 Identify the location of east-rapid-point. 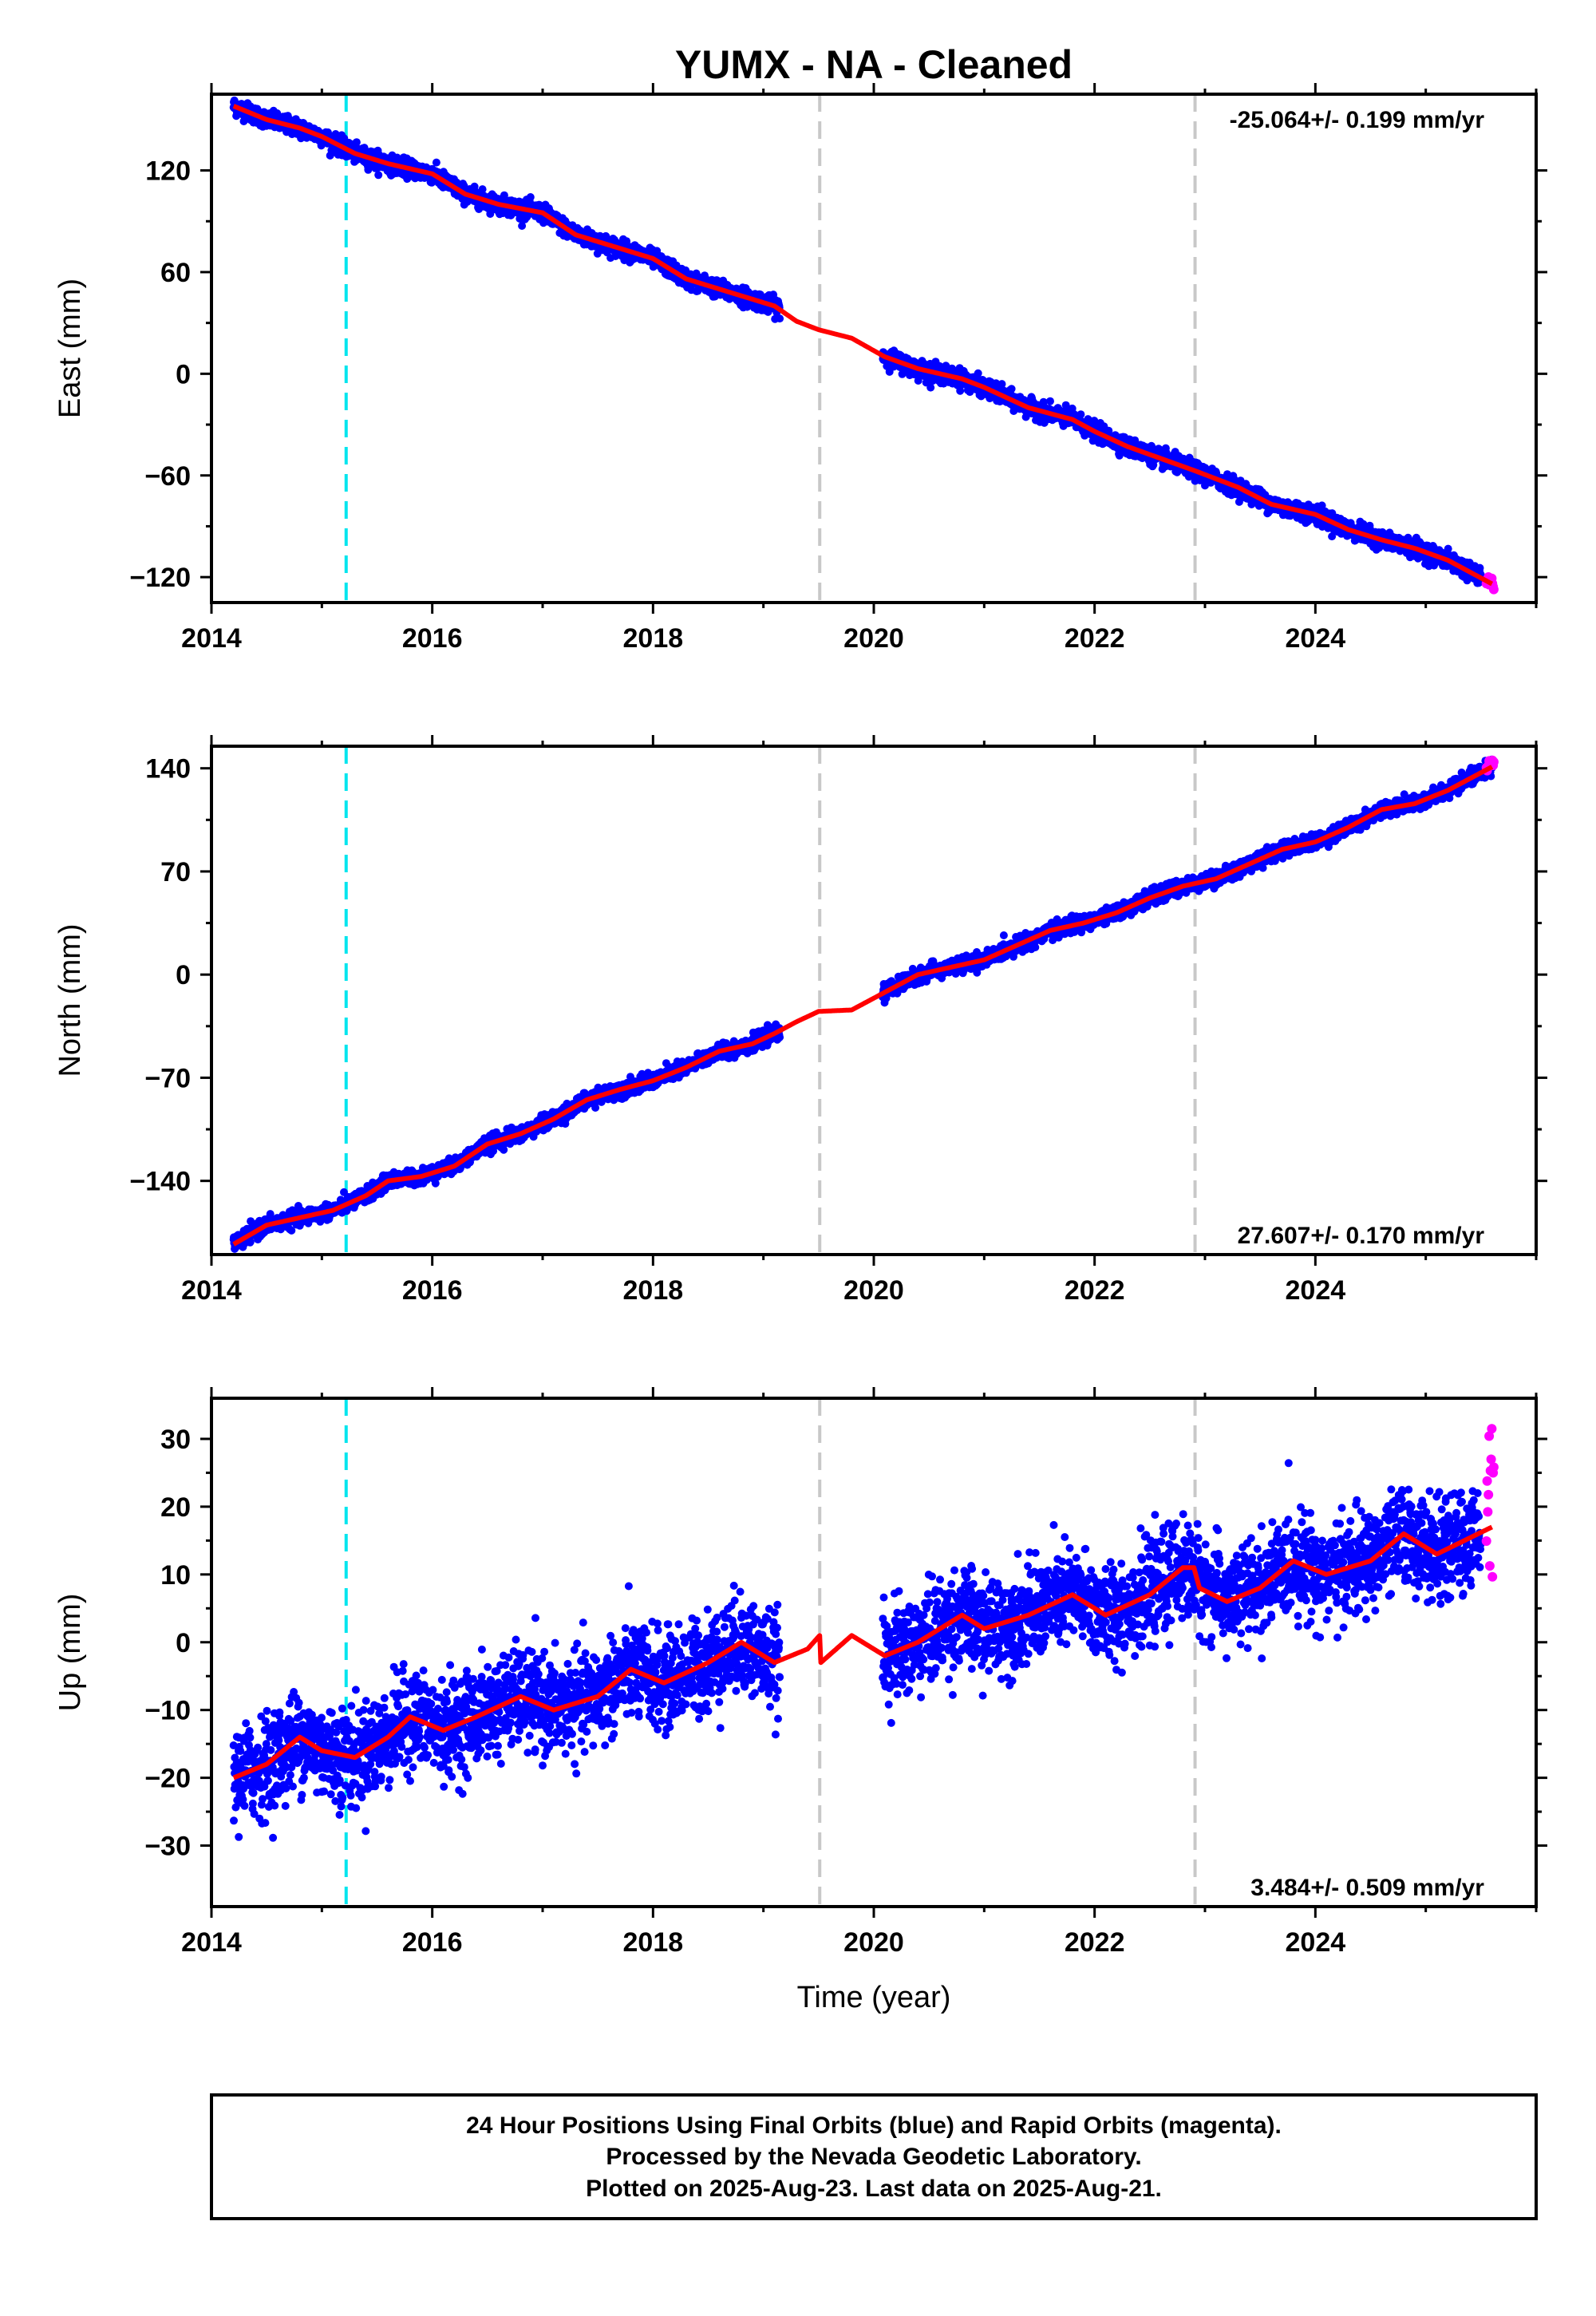
(1493, 589).